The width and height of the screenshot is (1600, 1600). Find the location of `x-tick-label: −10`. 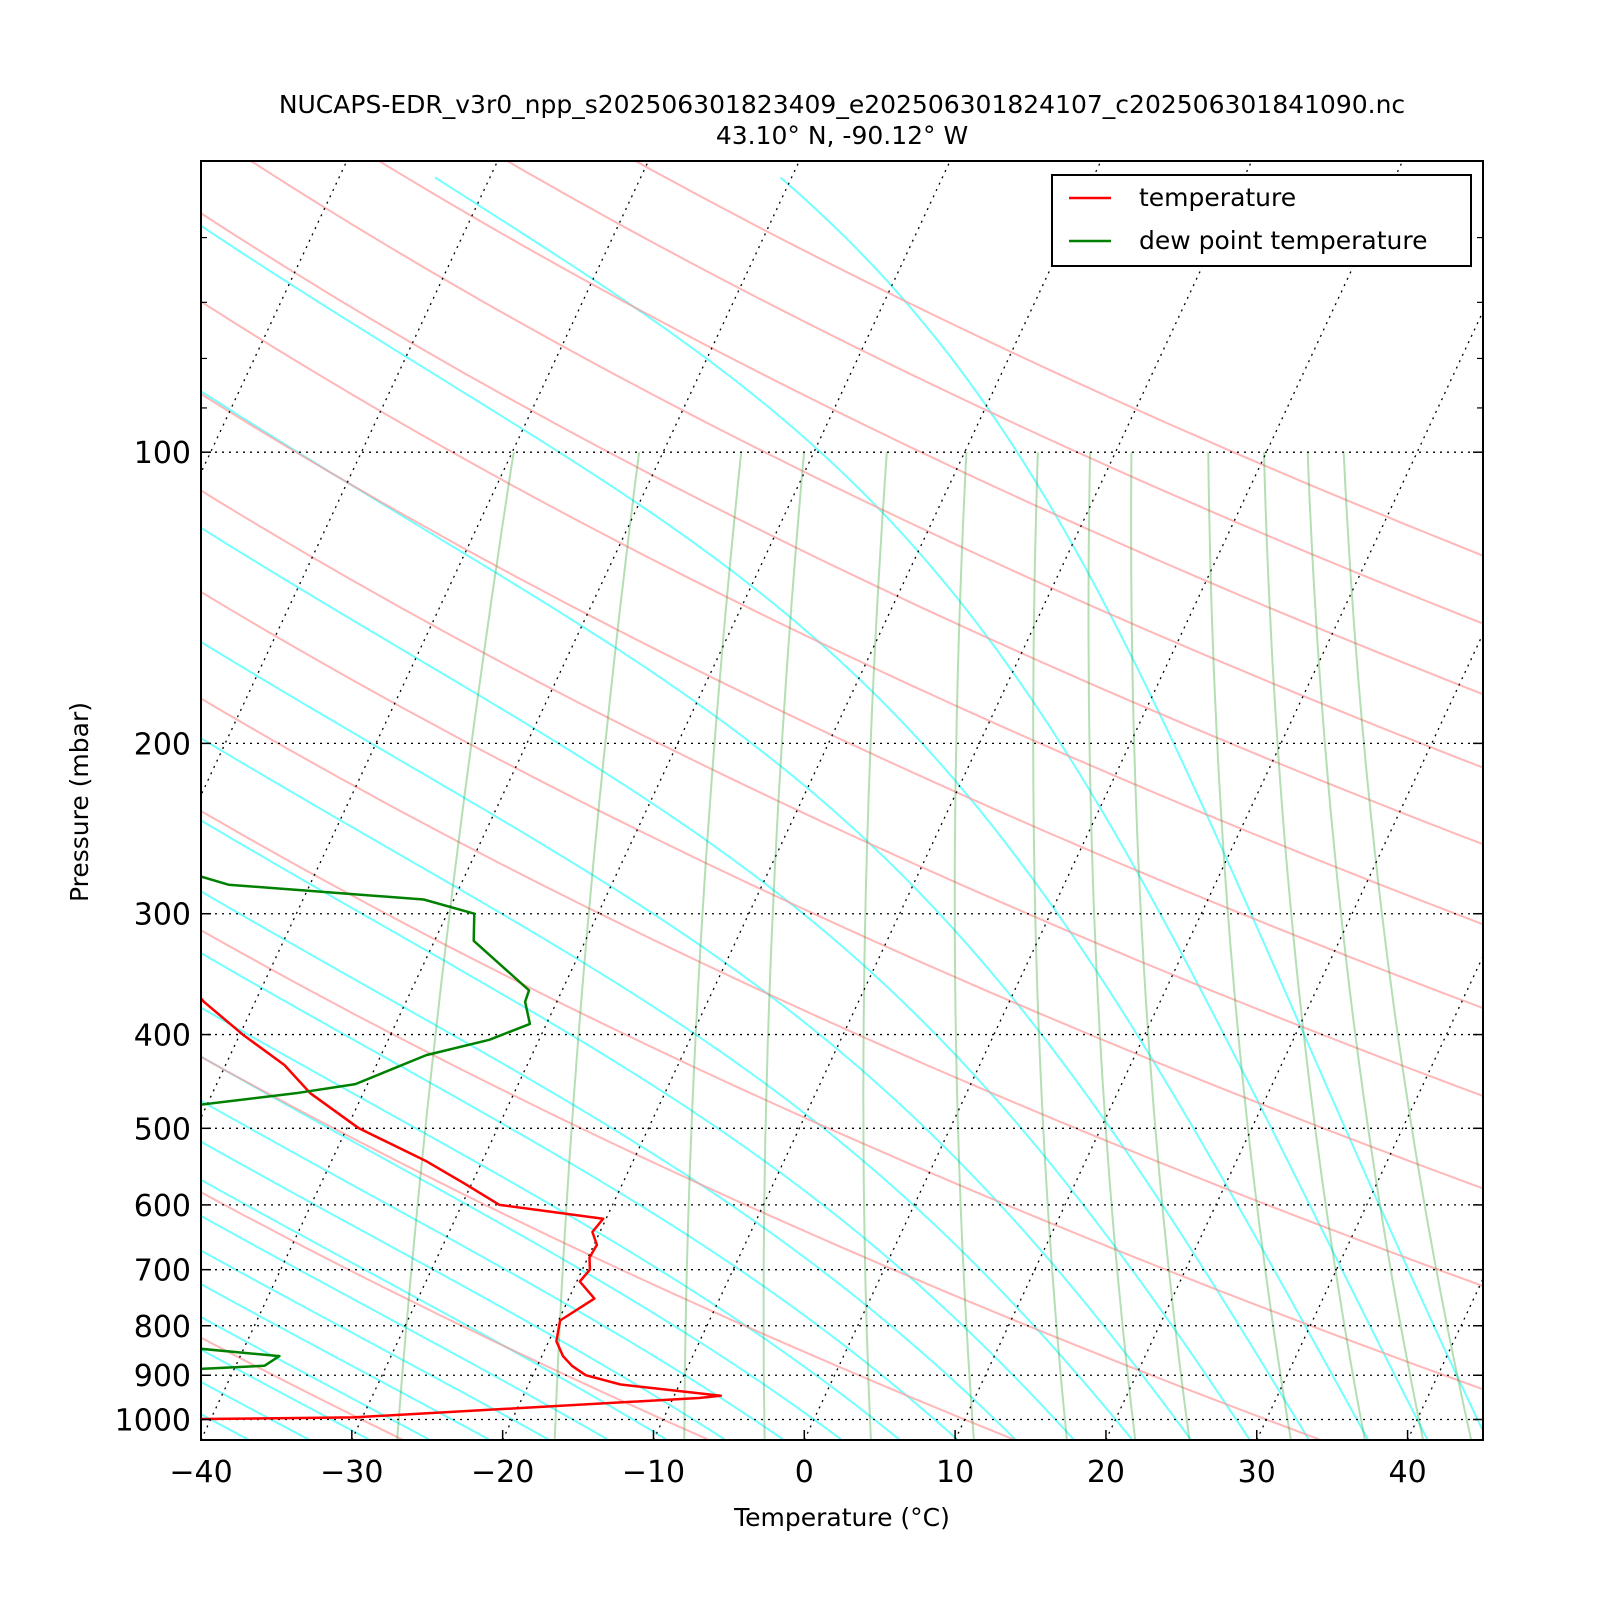

x-tick-label: −10 is located at coordinates (653, 1472).